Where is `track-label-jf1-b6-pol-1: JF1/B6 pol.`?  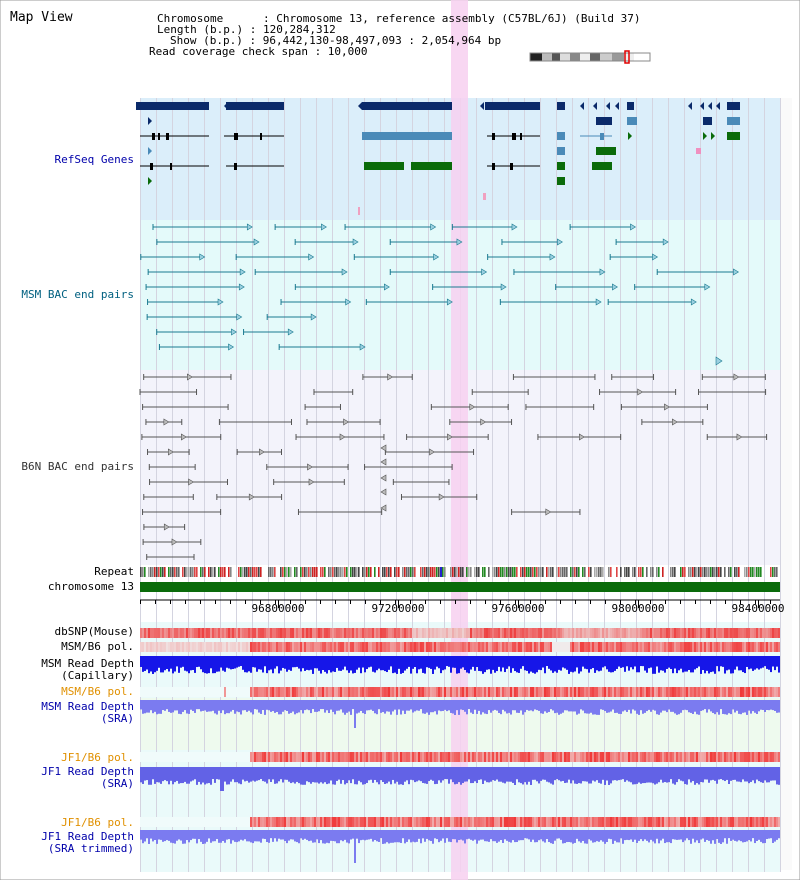
track-label-jf1-b6-pol-1: JF1/B6 pol. is located at coordinates (97, 757).